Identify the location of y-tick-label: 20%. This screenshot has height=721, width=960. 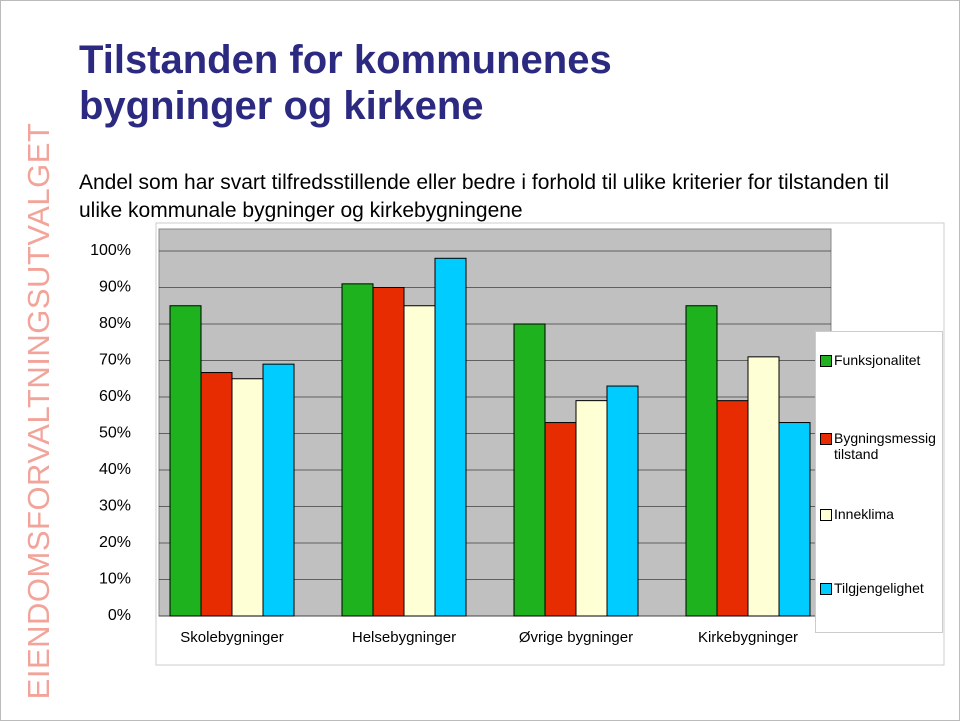
(115, 542).